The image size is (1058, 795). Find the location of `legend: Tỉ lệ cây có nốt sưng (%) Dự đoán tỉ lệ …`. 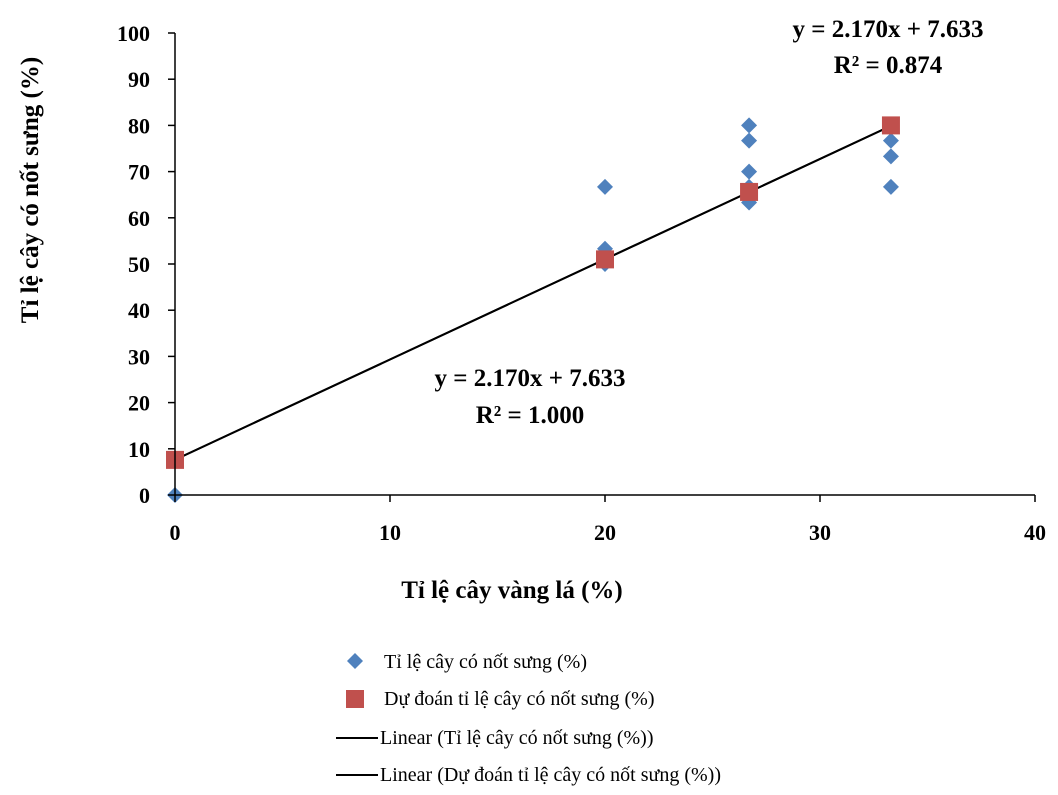

legend: Tỉ lệ cây có nốt sưng (%) Dự đoán tỉ lệ … is located at coordinates (528, 718).